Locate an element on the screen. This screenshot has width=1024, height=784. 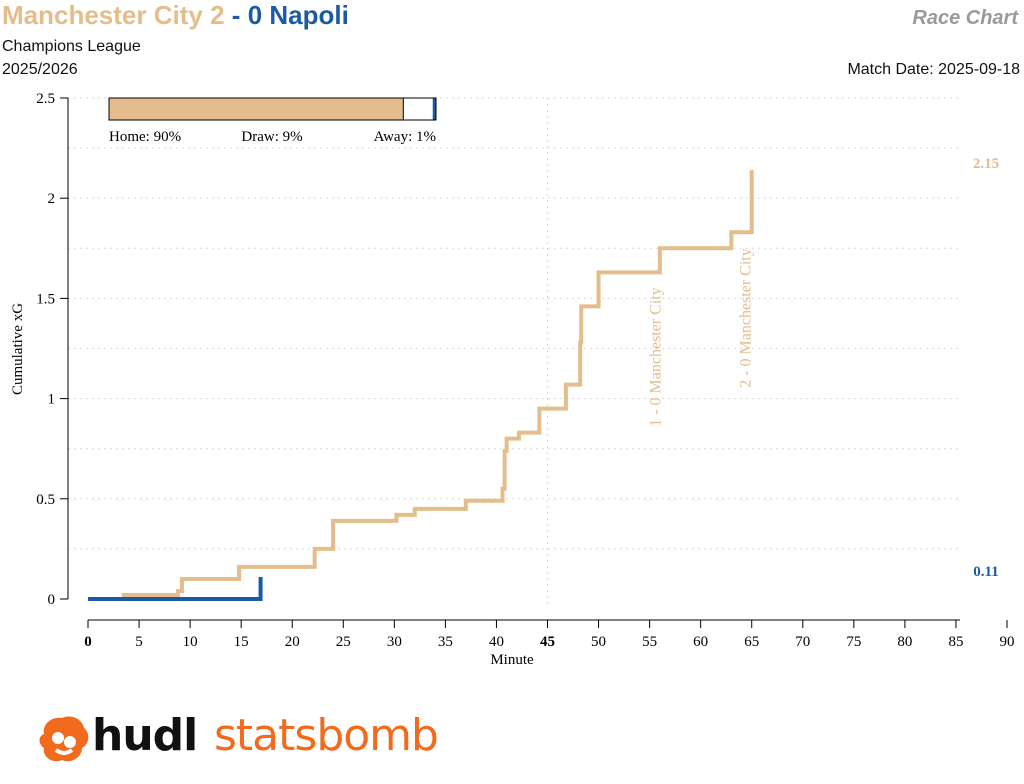
home-team-score: 2 is located at coordinates (217, 15).